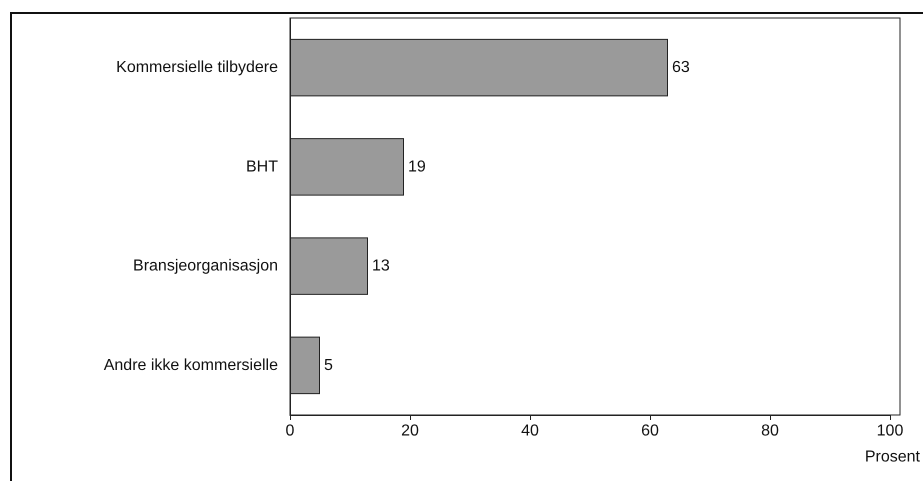 The width and height of the screenshot is (923, 481). I want to click on data-label: 13, so click(381, 266).